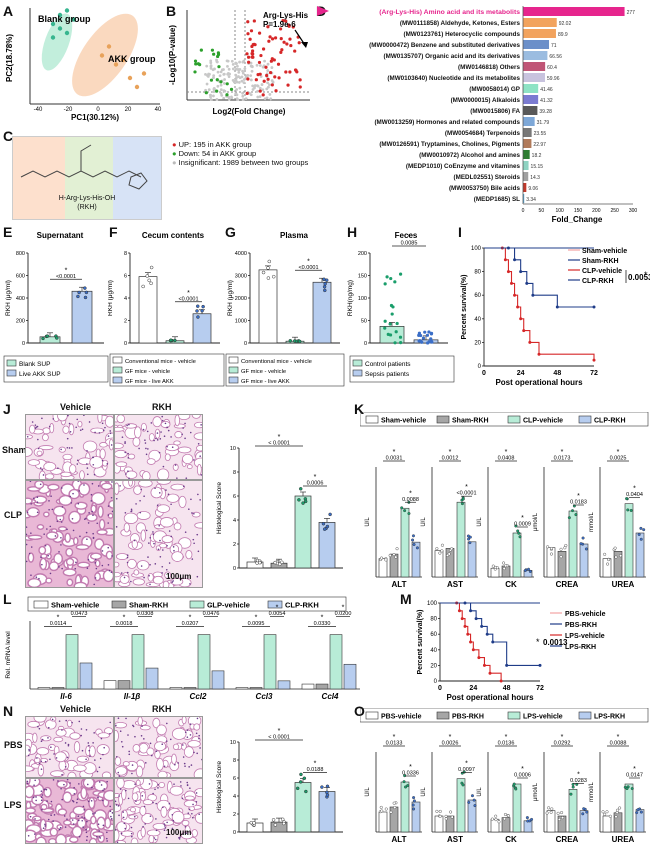 Image resolution: width=650 pixels, height=848 pixels. Describe the element at coordinates (604, 251) in the screenshot. I see `legend-label: Sham-vehicle` at that location.